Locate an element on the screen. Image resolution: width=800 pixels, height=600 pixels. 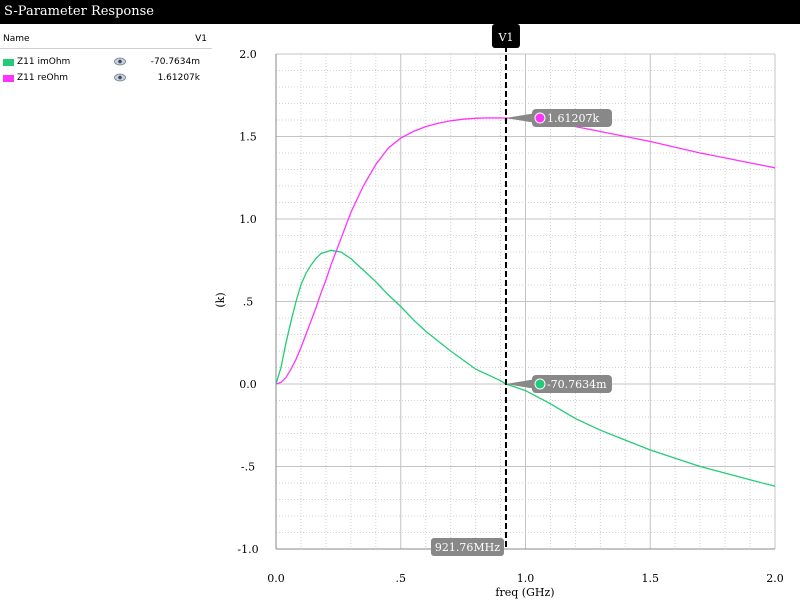
x-axis-ticks: 0.0 .5 1.0 1.5 2.0 is located at coordinates (525, 578).